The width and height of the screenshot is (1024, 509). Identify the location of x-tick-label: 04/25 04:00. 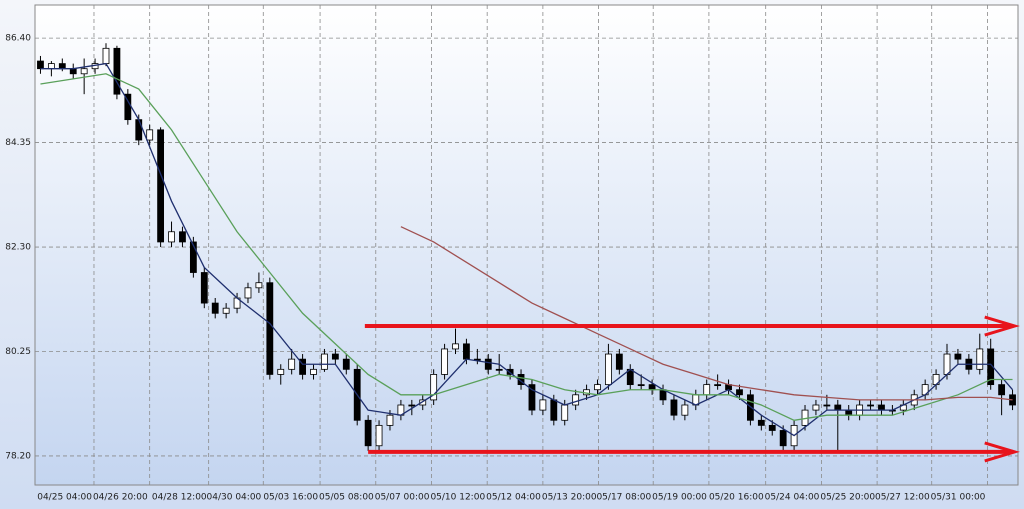
(64, 498).